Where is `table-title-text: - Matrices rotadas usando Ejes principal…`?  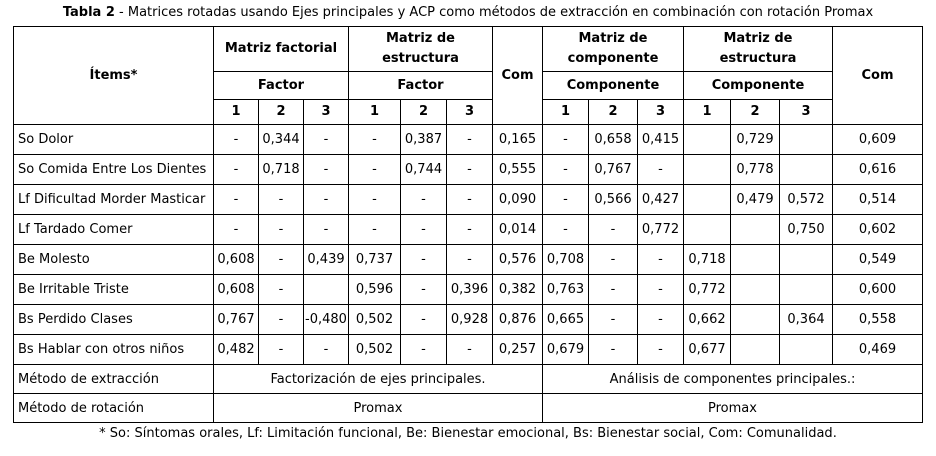 table-title-text: - Matrices rotadas usando Ejes principal… is located at coordinates (496, 12).